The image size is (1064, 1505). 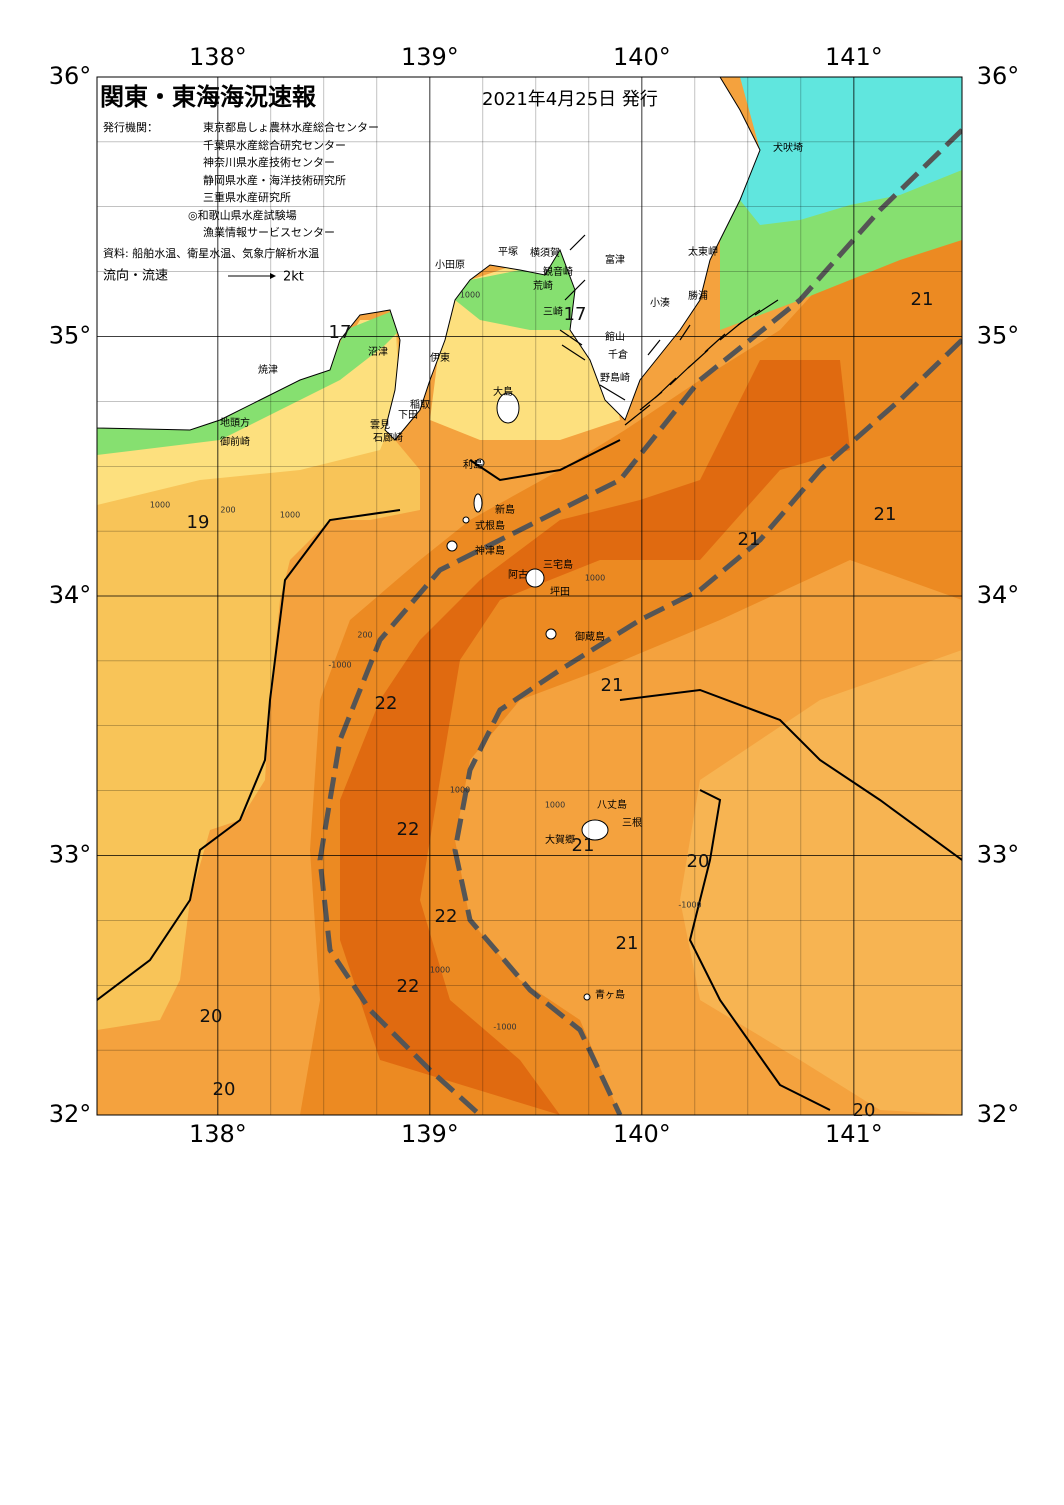 What do you see at coordinates (703, 251) in the screenshot?
I see `place-name: 太東岬` at bounding box center [703, 251].